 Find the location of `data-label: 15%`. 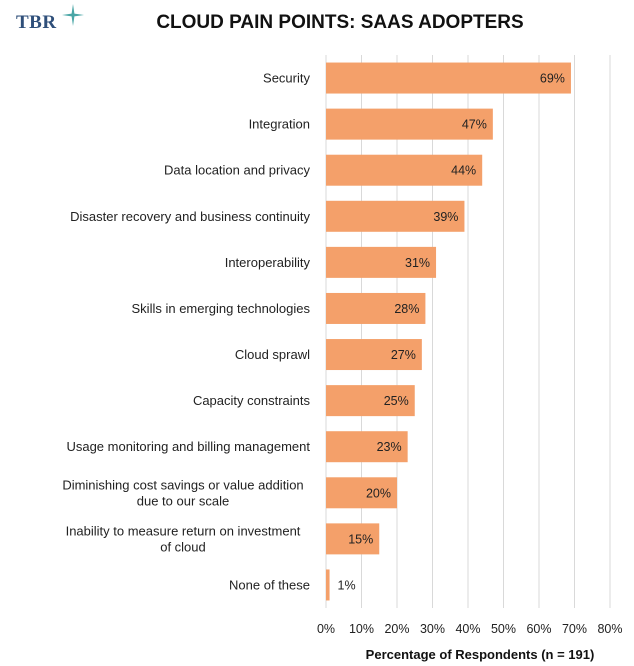

data-label: 15% is located at coordinates (360, 539).